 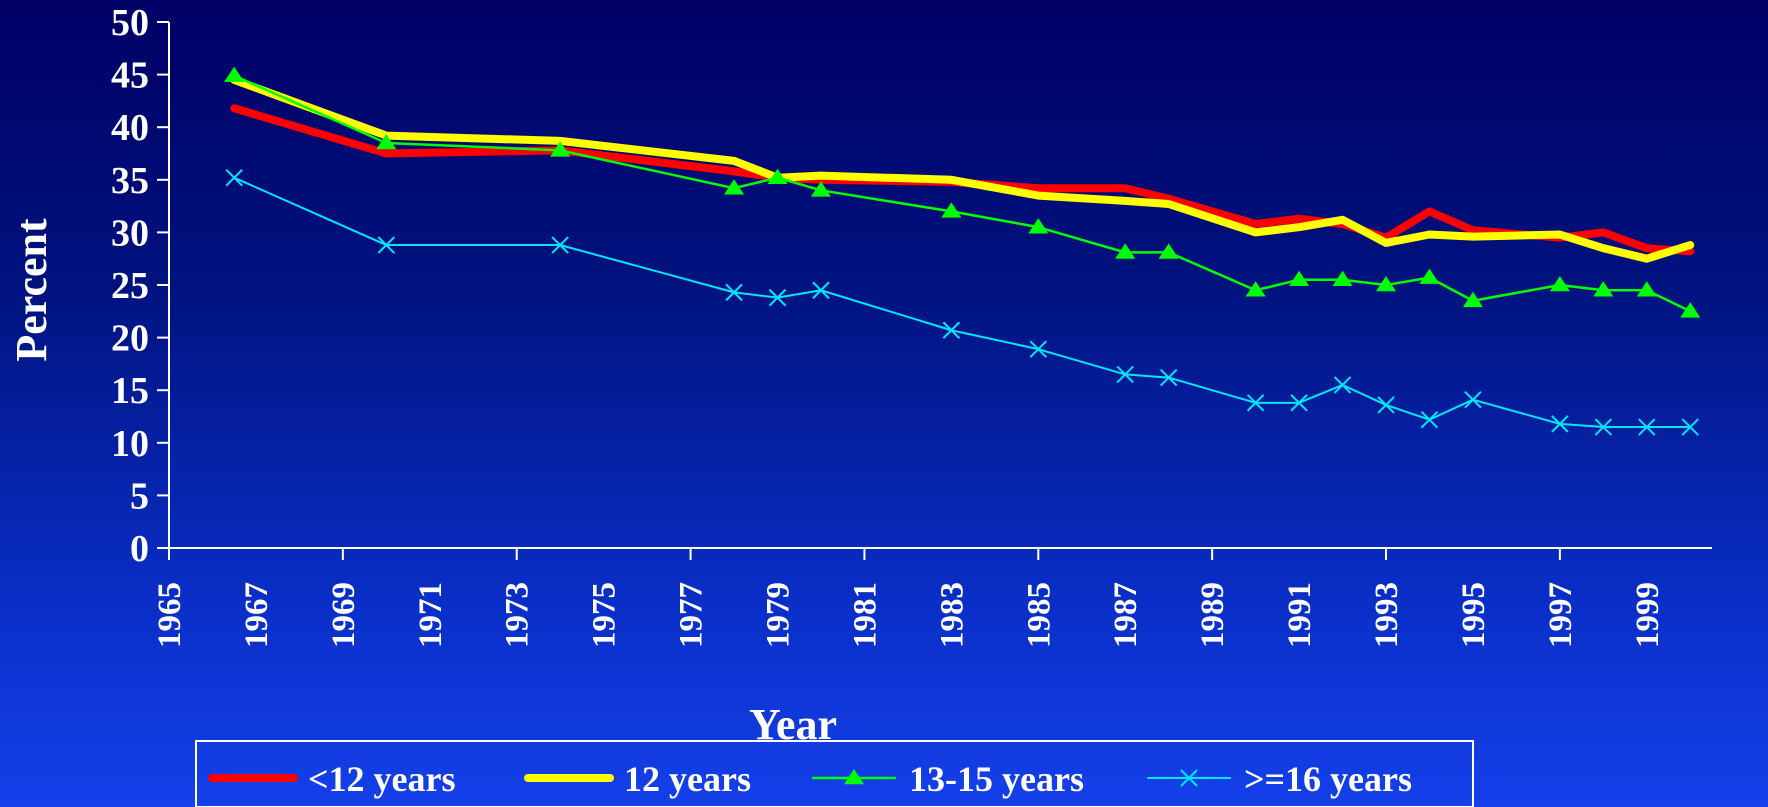 I want to click on x-tick-label: 1999, so click(x=1648, y=615).